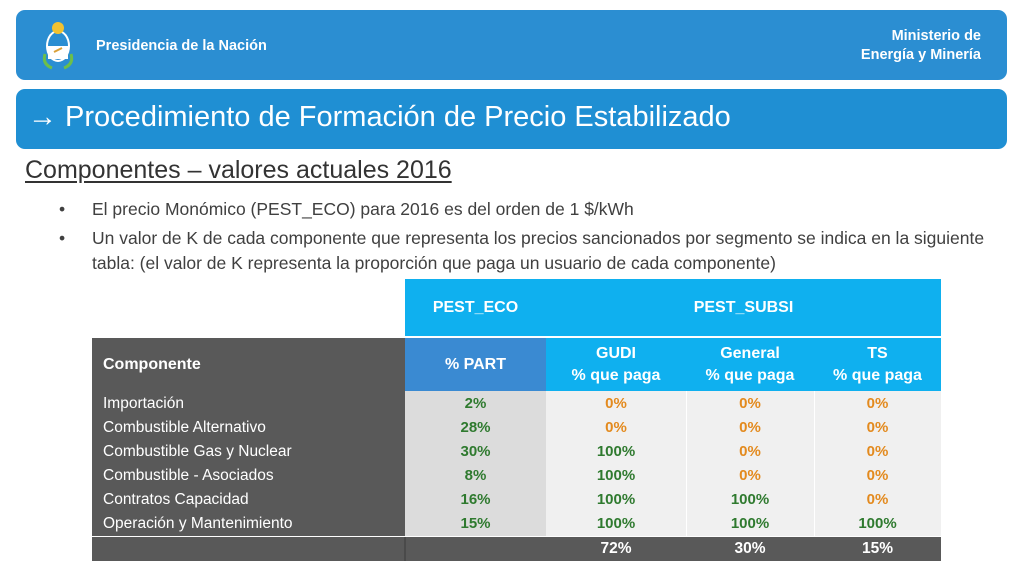 The width and height of the screenshot is (1024, 576). I want to click on row-name: Combustible Gas y Nuclear, so click(197, 451).